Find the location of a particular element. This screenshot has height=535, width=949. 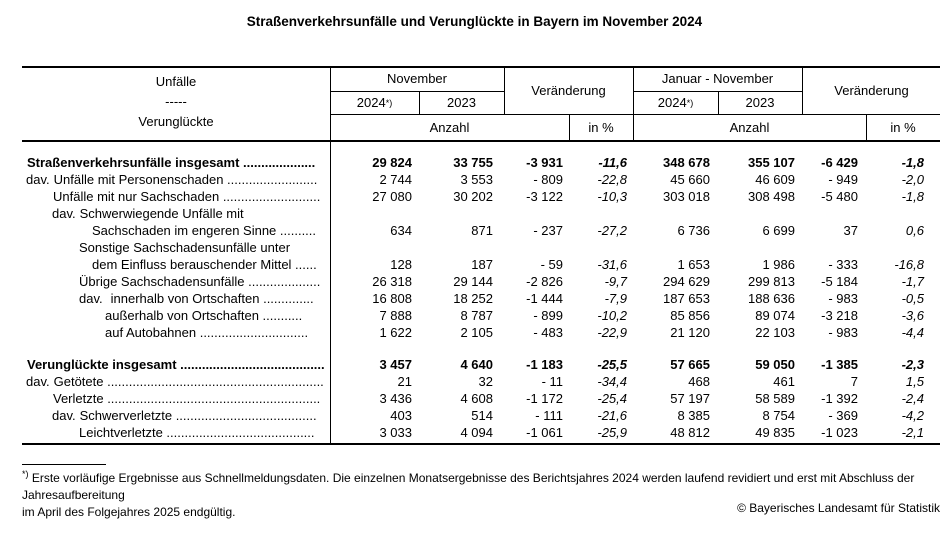

column-group-change-november: Veränderung is located at coordinates (568, 90).